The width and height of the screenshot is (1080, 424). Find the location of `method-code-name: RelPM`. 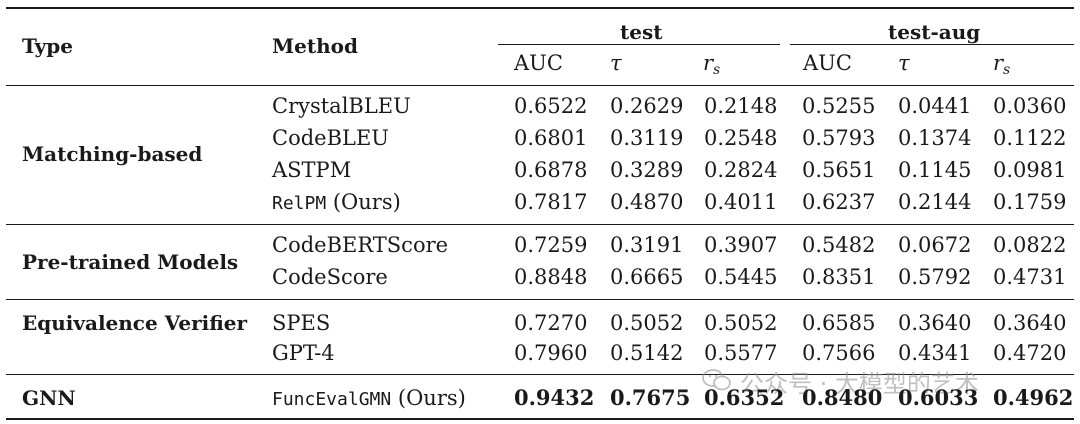

method-code-name: RelPM is located at coordinates (299, 203).